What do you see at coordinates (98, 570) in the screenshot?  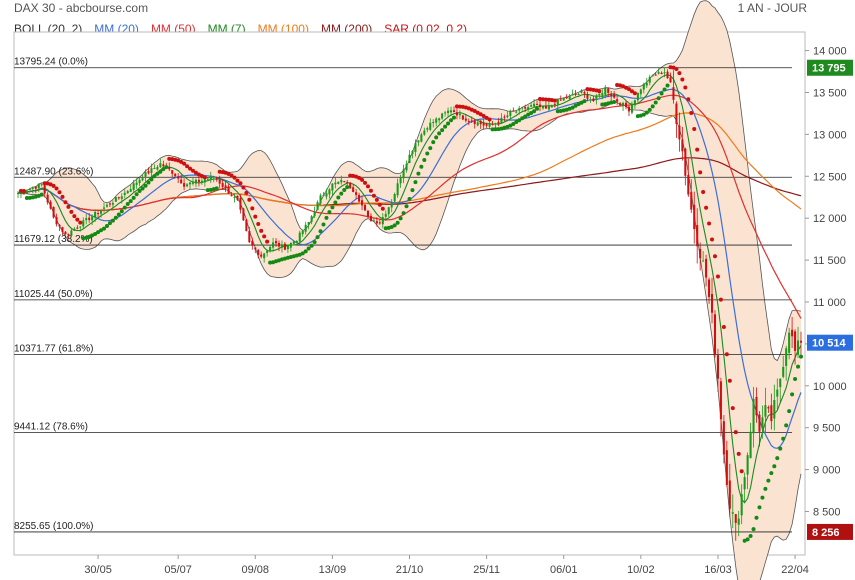 I see `x-tick-label: 30/05` at bounding box center [98, 570].